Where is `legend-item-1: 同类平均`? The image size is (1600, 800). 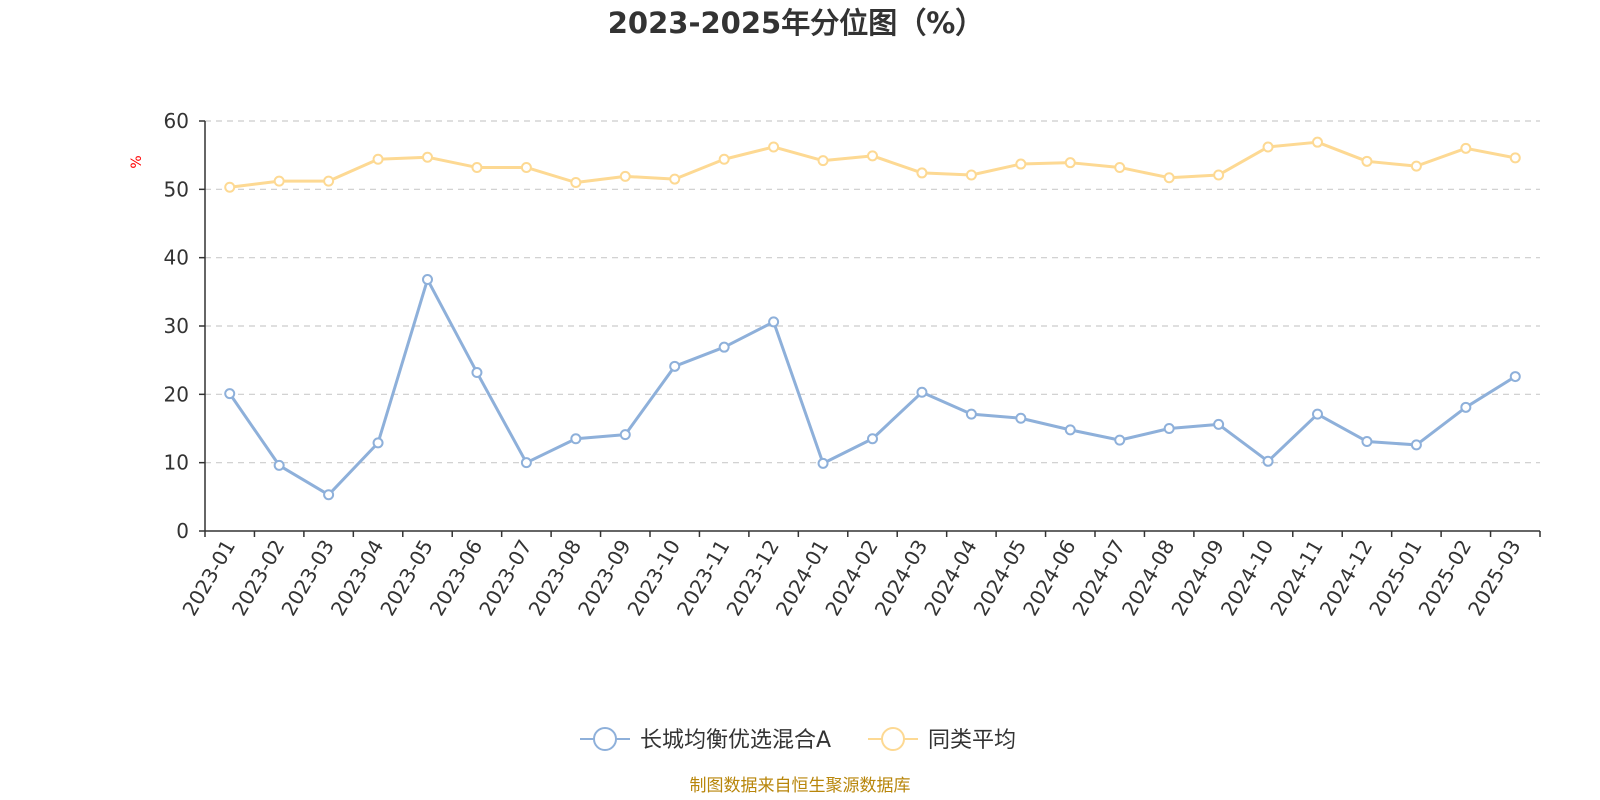
legend-item-1: 同类平均 is located at coordinates (942, 740).